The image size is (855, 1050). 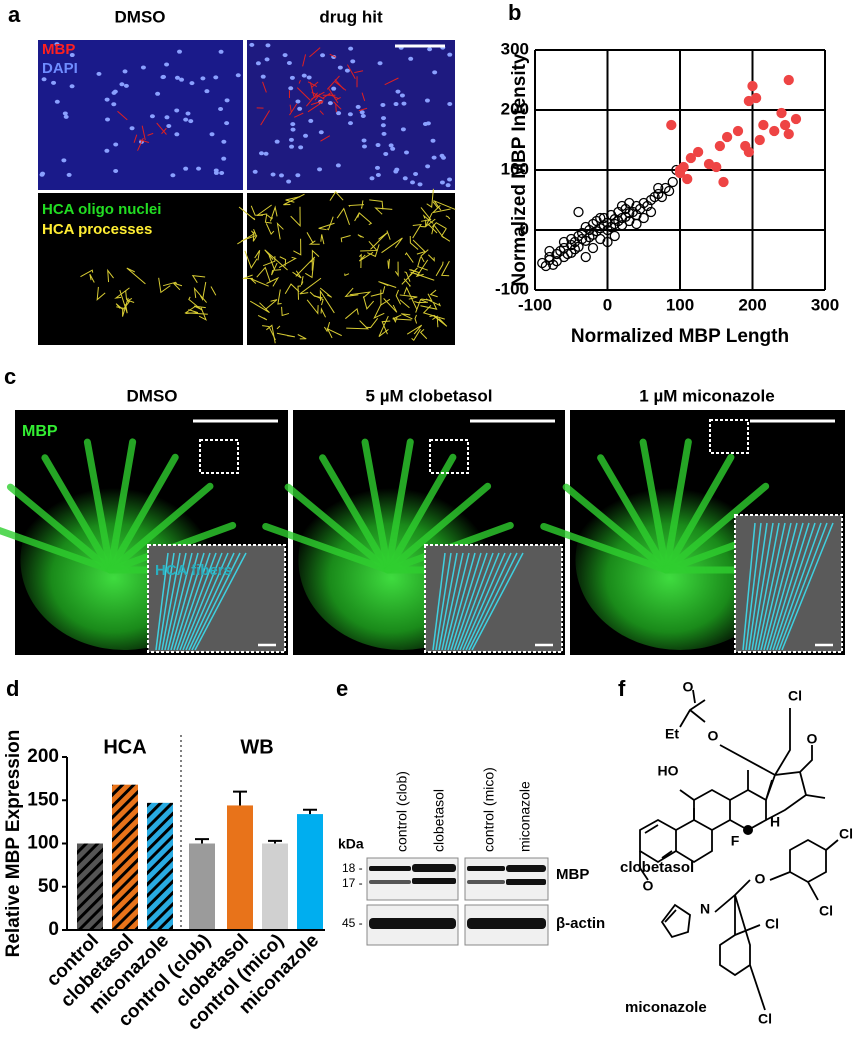 What do you see at coordinates (140, 269) in the screenshot?
I see `trace-image` at bounding box center [140, 269].